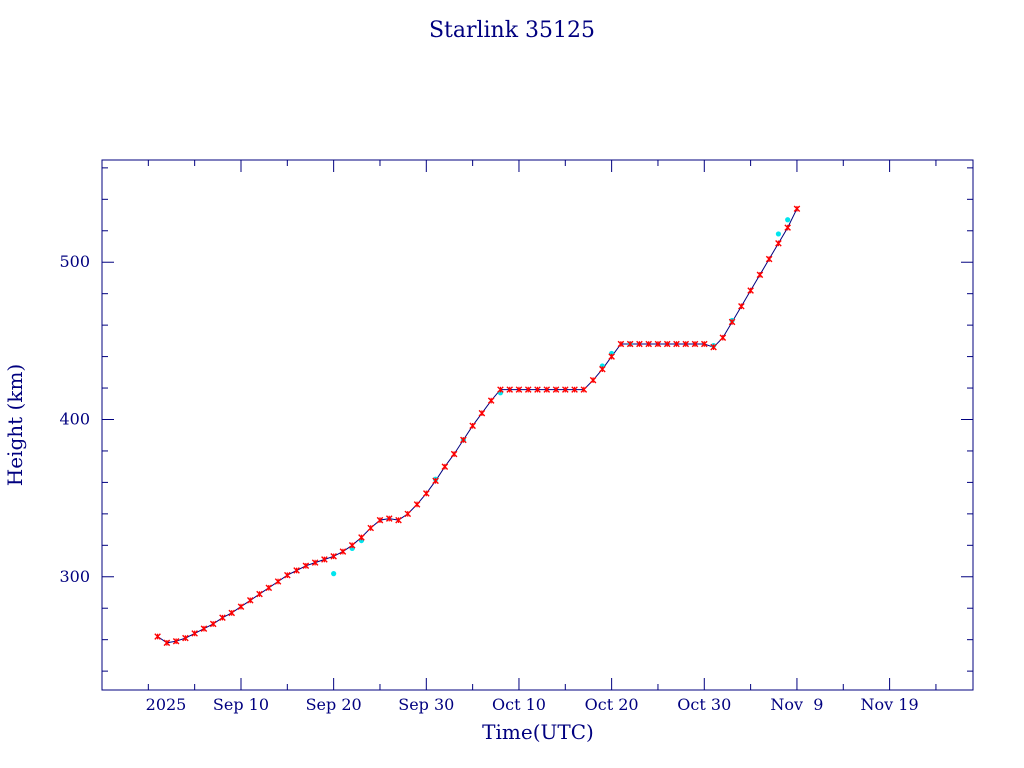 This screenshot has height=768, width=1024. What do you see at coordinates (612, 704) in the screenshot?
I see `x-tick-label: Oct 20` at bounding box center [612, 704].